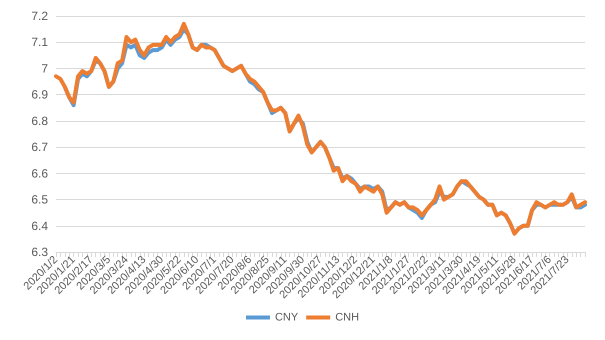 The image size is (605, 340). Describe the element at coordinates (39, 252) in the screenshot. I see `y-tick-label: 6.3` at that location.